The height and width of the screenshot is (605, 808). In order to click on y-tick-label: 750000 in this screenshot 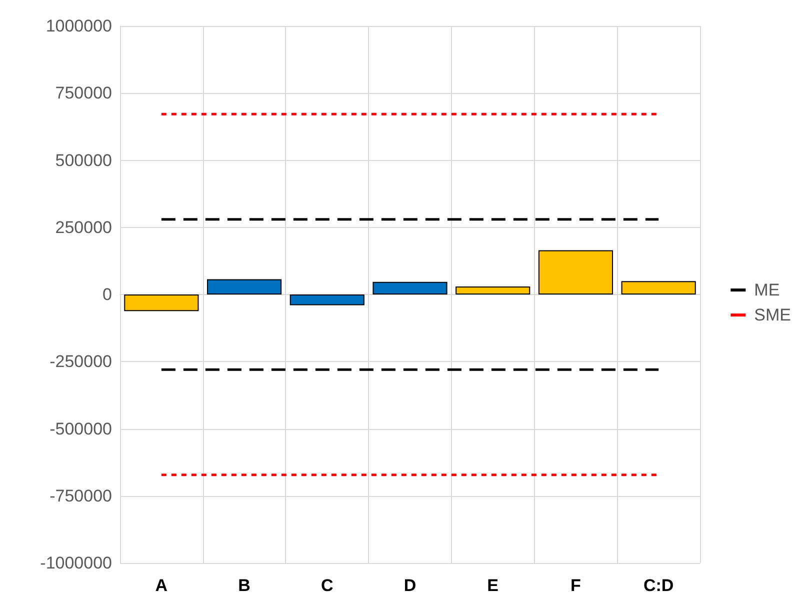, I will do `click(83, 93)`.